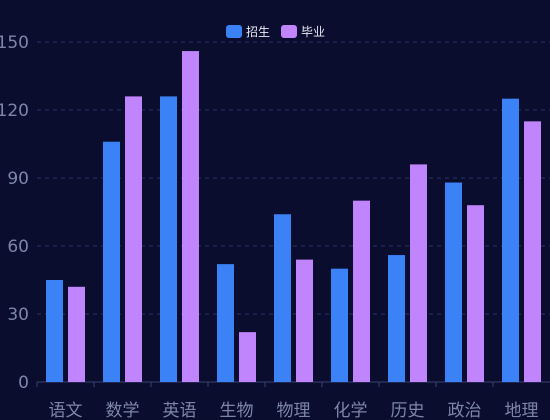 The height and width of the screenshot is (420, 550). Describe the element at coordinates (237, 410) in the screenshot. I see `x-tick-label: 生物` at that location.